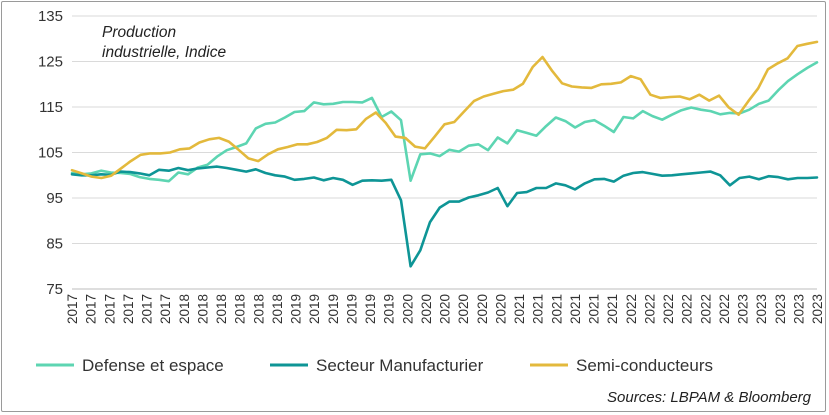  What do you see at coordinates (139, 32) in the screenshot?
I see `annotation-line-1: Production` at bounding box center [139, 32].